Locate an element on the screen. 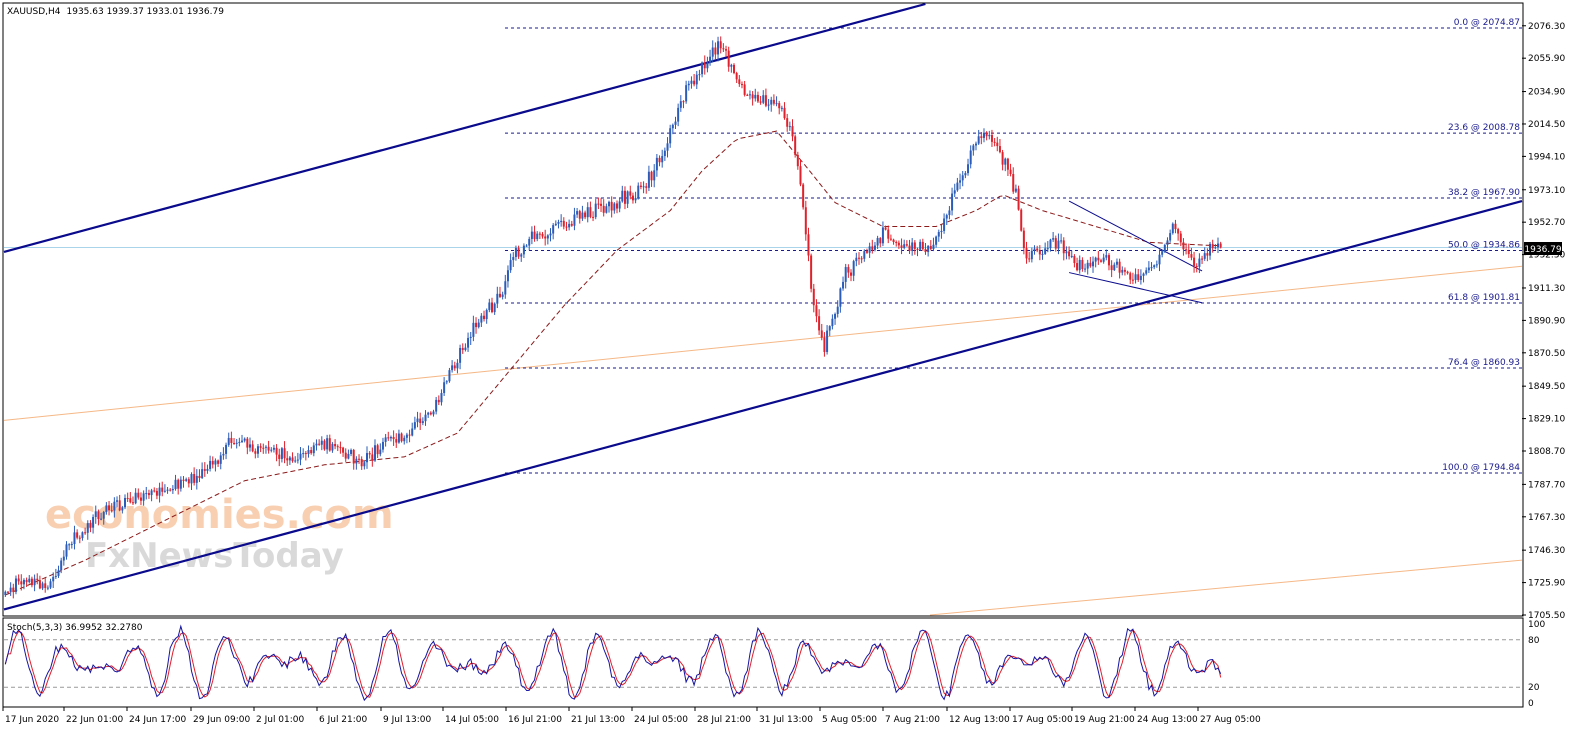 The height and width of the screenshot is (747, 1596). x-tick-label: 24 Jul 05:00 is located at coordinates (661, 720).